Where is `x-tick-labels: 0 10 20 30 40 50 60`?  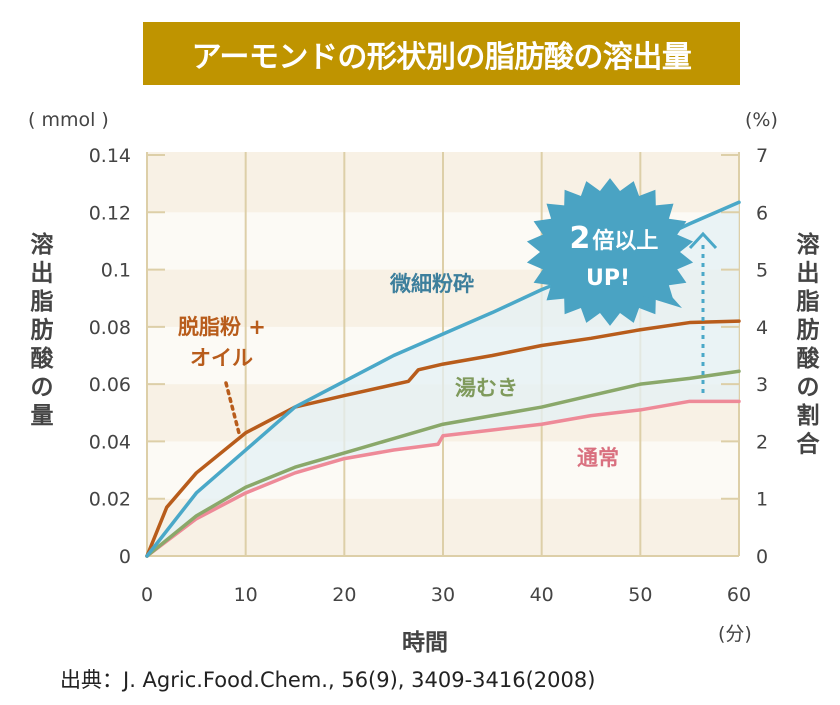 x-tick-labels: 0 10 20 30 40 50 60 is located at coordinates (446, 595).